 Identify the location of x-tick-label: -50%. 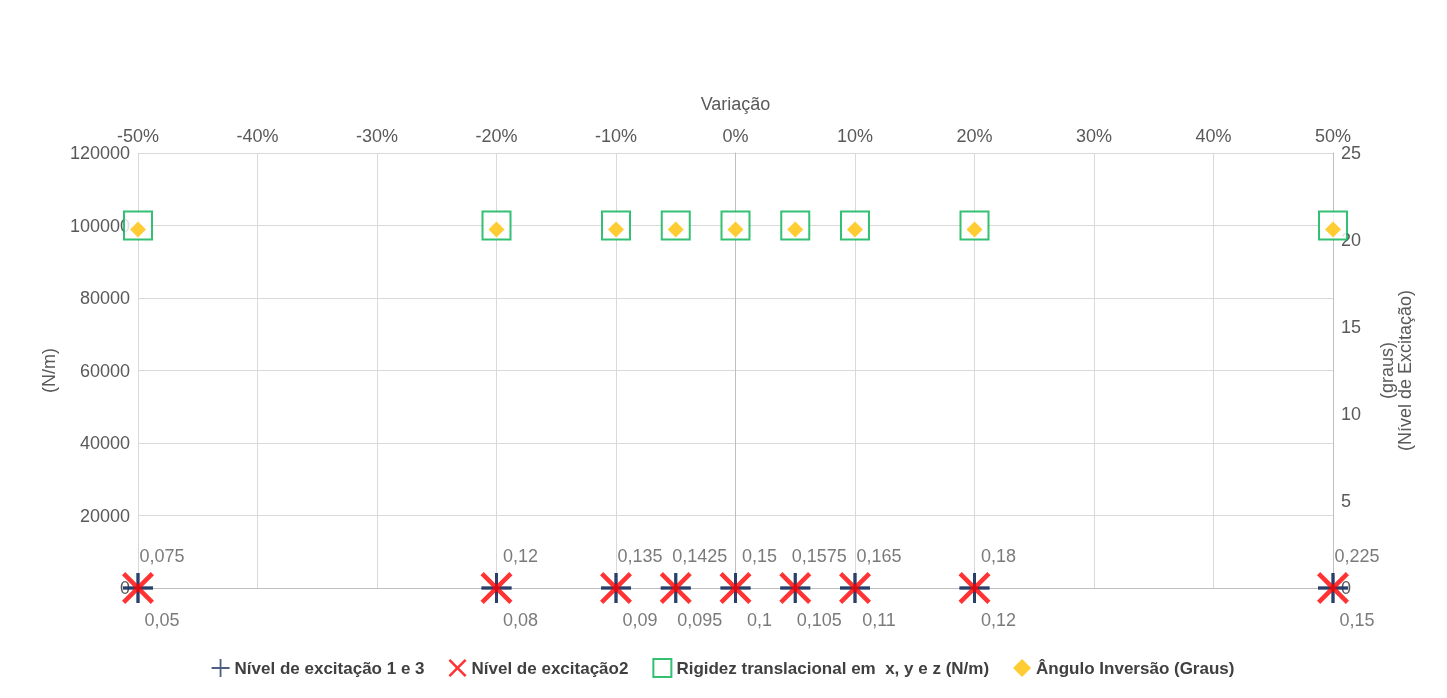
(138, 136).